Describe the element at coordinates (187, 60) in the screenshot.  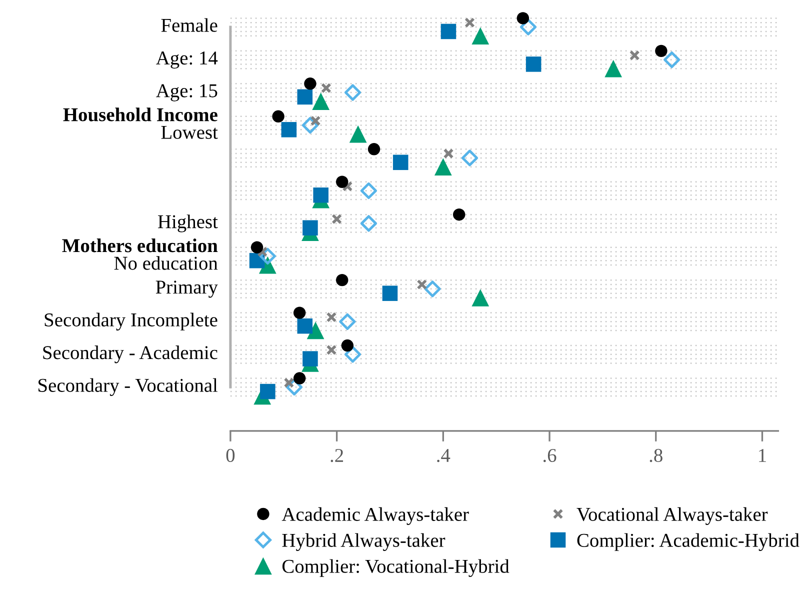
I see `y-tick-label: Age: 14` at that location.